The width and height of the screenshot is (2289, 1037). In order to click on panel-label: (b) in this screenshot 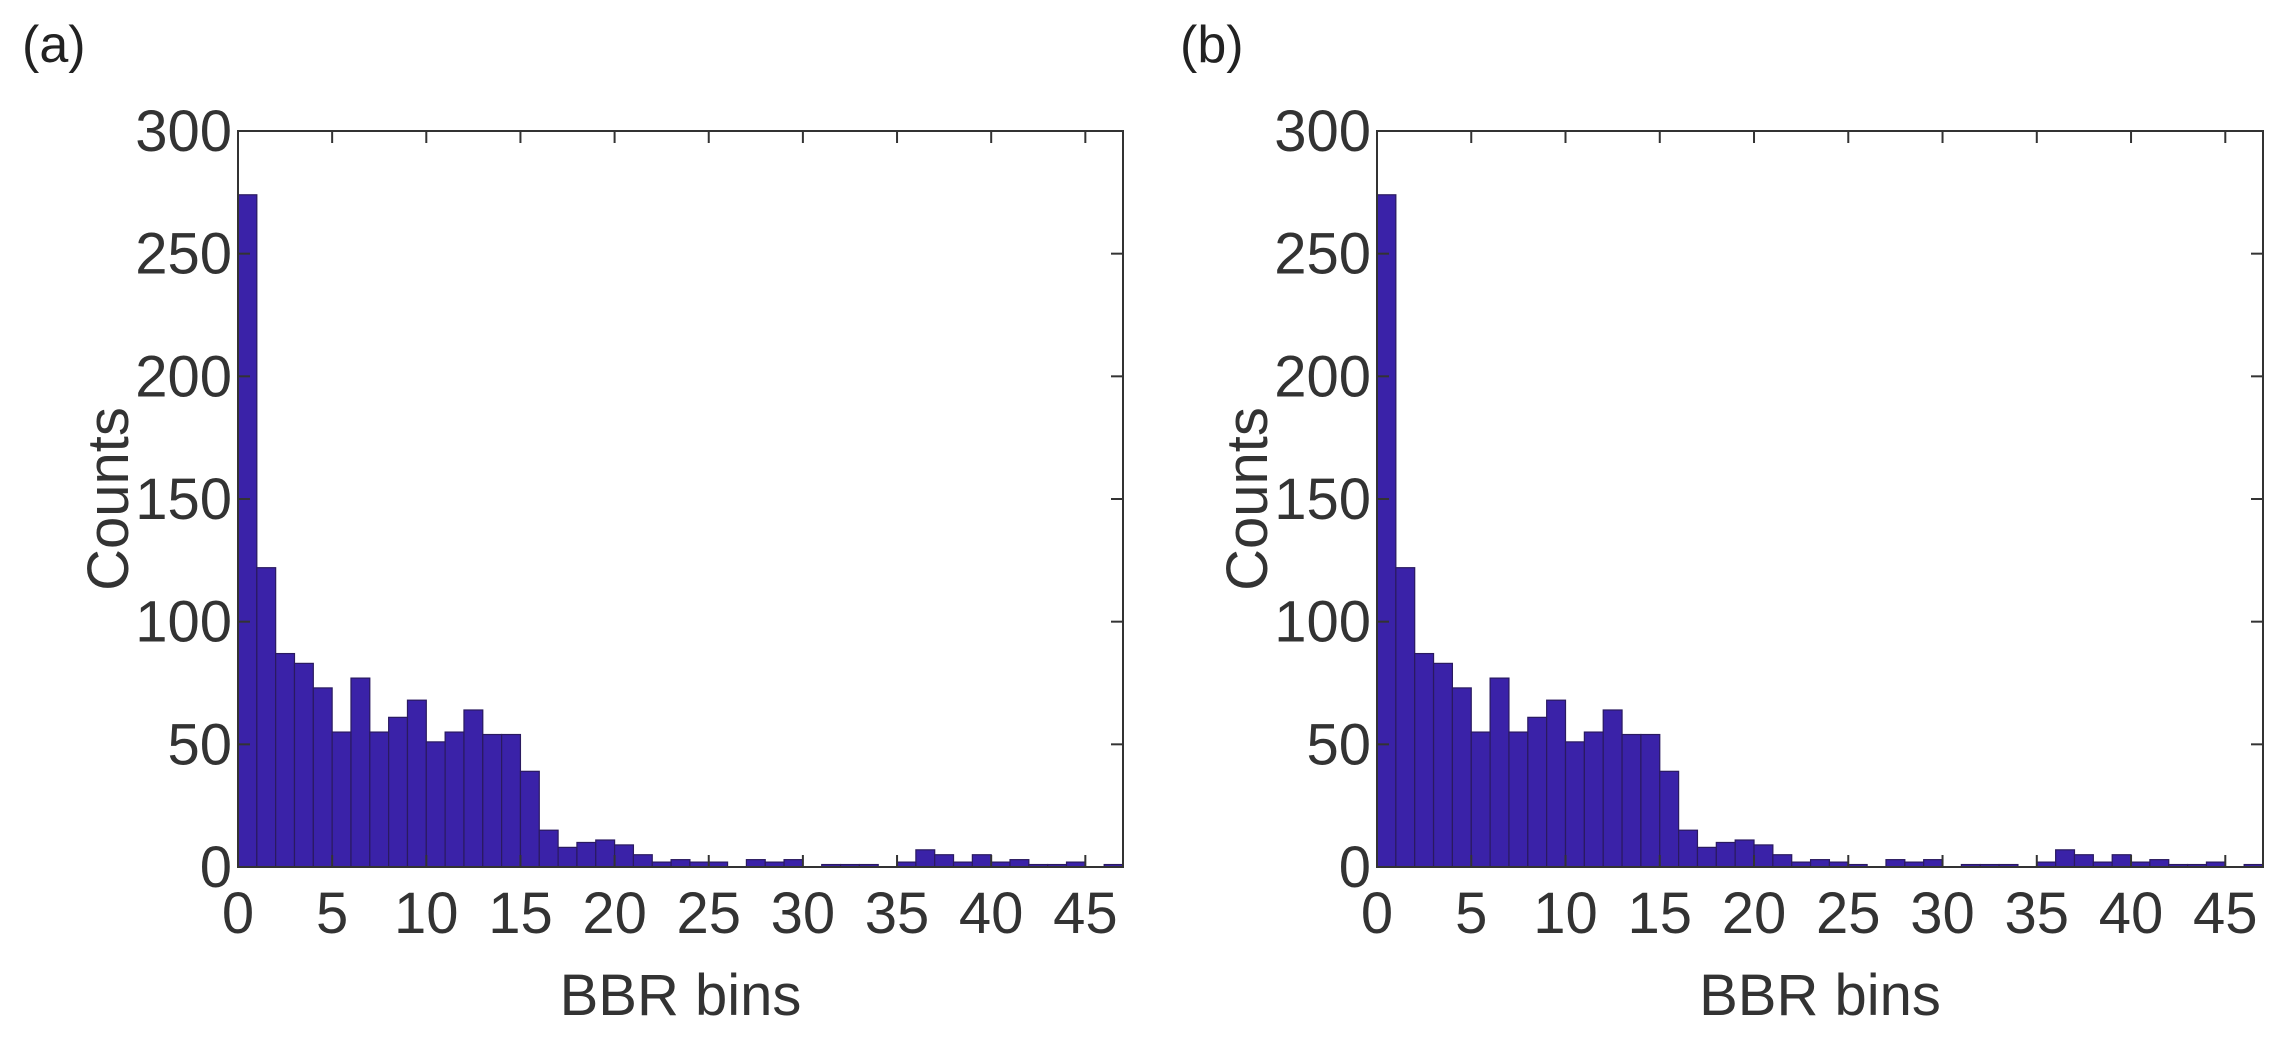, I will do `click(1212, 45)`.